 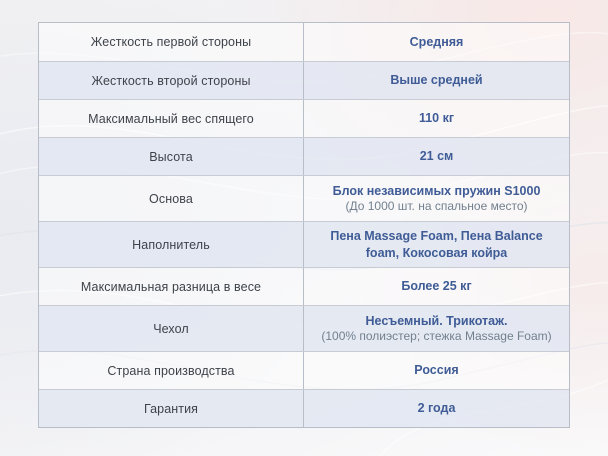 I want to click on table-row-max-weight-difference: Максимальная разница в весе Более 25 кг, so click(x=304, y=286).